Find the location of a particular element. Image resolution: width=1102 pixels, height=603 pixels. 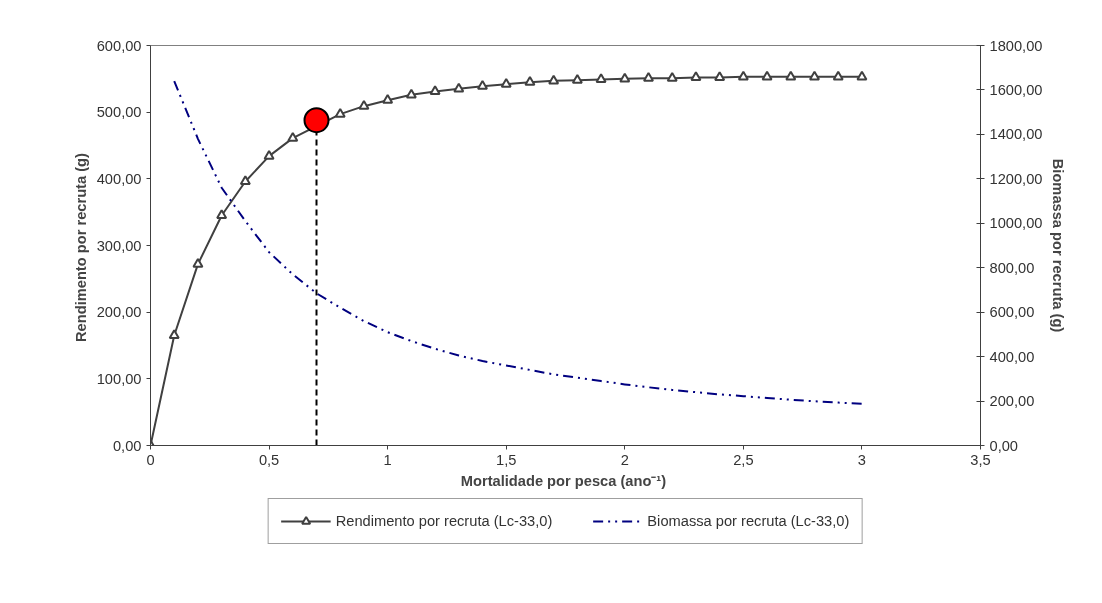

x-tick-label: 1 is located at coordinates (387, 459).